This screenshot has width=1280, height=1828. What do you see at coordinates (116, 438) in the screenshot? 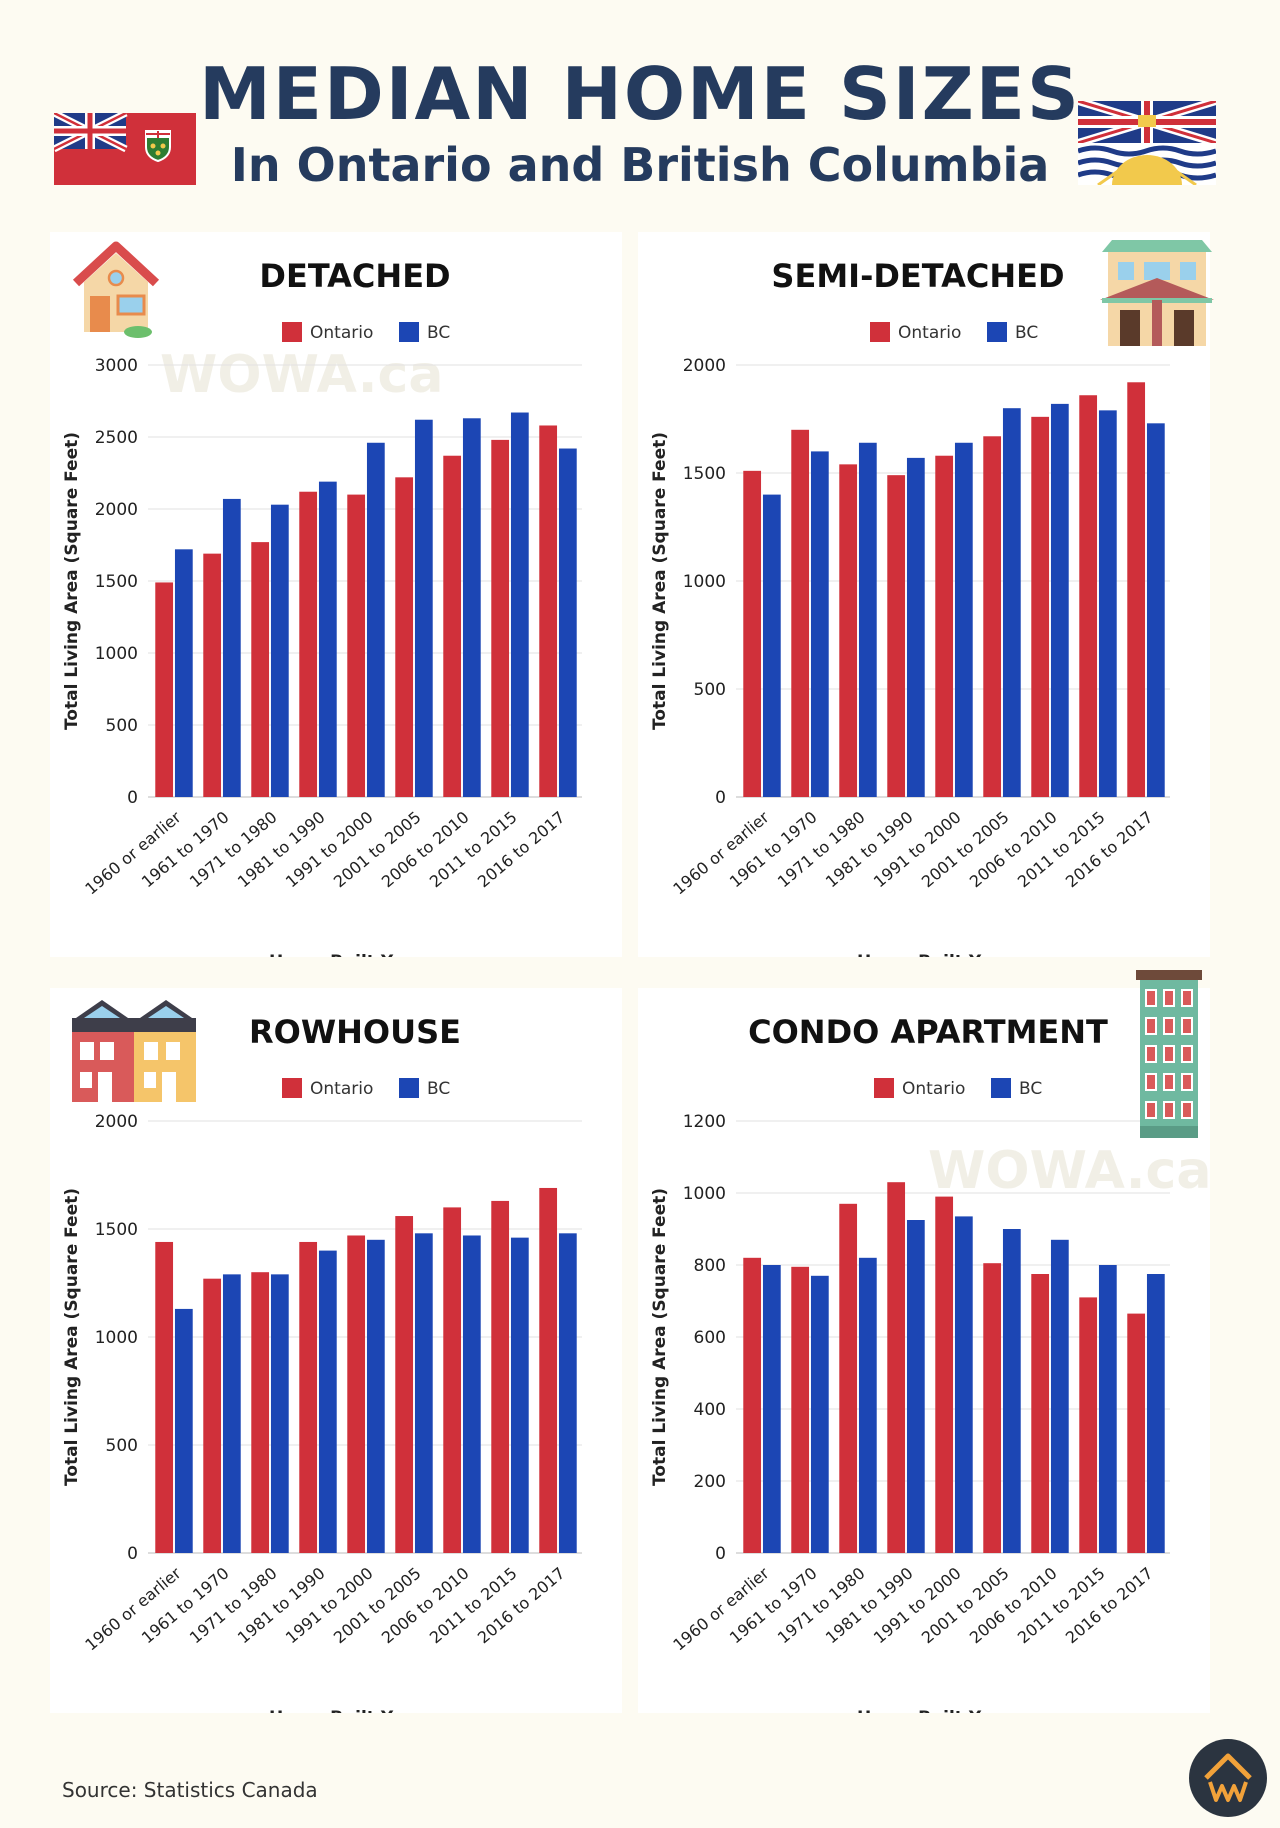
I see `y-tick-label: 2500` at bounding box center [116, 438].